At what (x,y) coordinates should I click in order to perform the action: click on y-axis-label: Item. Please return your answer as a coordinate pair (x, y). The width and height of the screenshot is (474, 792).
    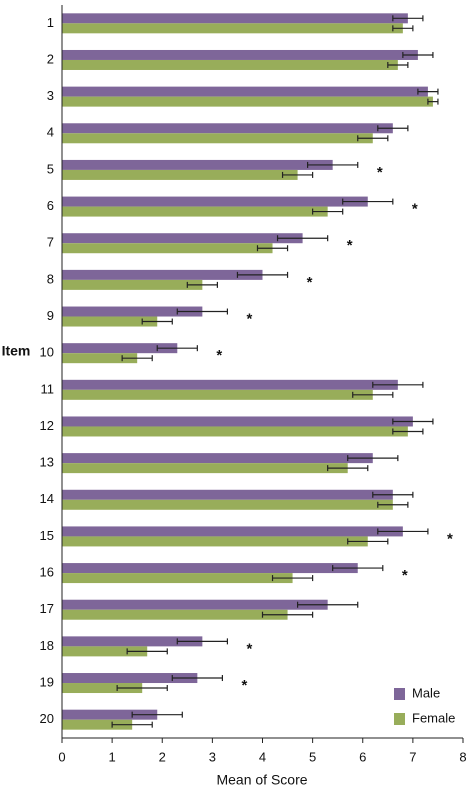
    Looking at the image, I should click on (16, 351).